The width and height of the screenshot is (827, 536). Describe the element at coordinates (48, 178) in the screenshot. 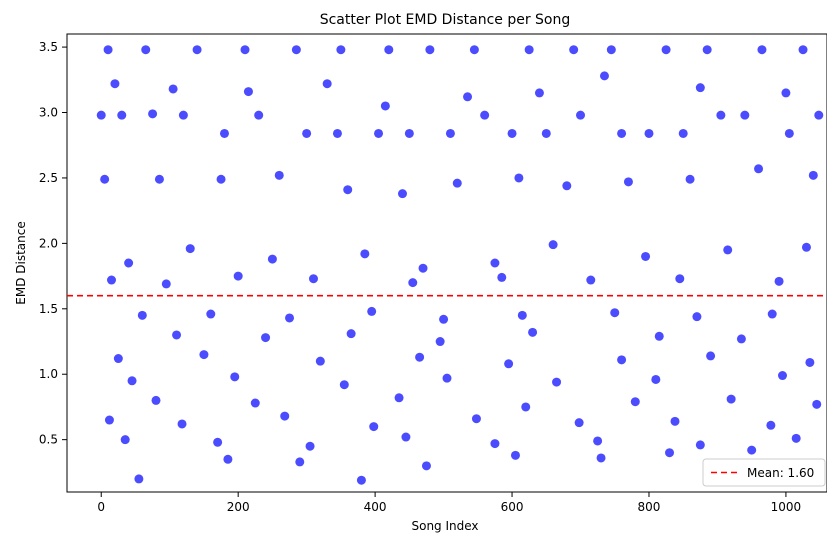

I see `y-tick-label: 2.5` at that location.